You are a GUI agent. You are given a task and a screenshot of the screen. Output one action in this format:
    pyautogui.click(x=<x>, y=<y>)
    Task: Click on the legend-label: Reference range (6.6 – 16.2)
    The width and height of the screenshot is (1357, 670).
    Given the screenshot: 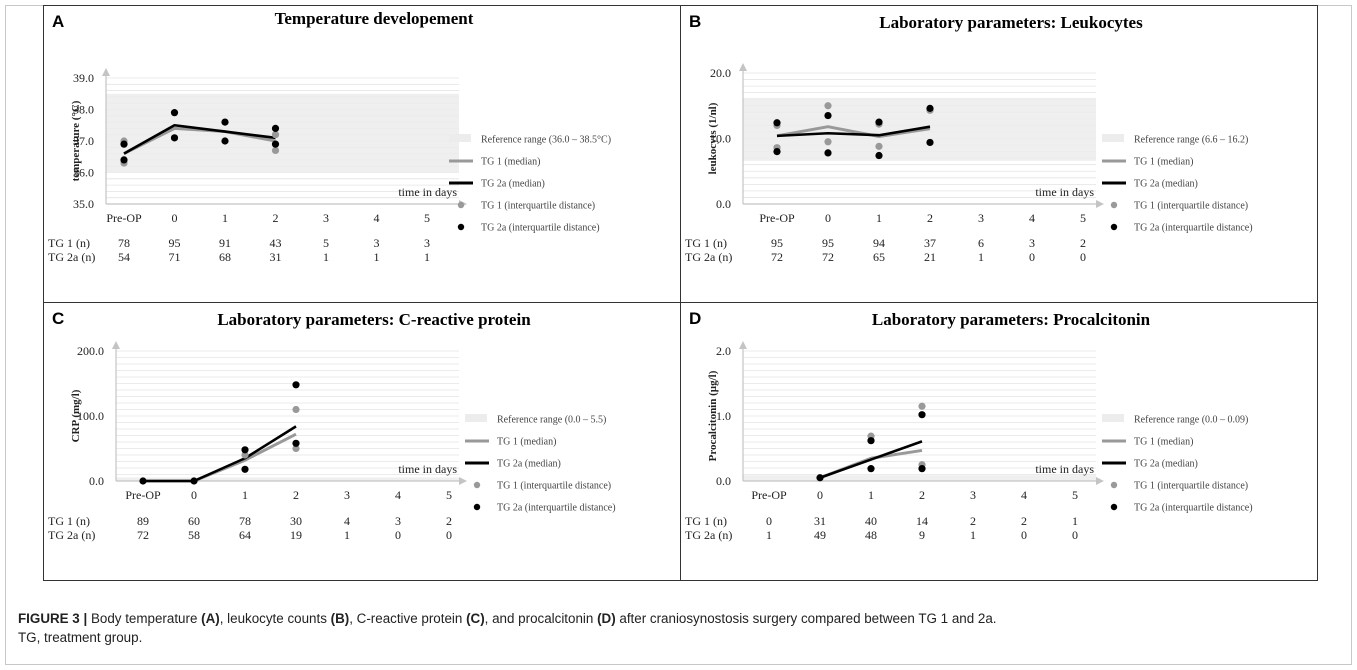 What is the action you would take?
    pyautogui.click(x=1191, y=140)
    